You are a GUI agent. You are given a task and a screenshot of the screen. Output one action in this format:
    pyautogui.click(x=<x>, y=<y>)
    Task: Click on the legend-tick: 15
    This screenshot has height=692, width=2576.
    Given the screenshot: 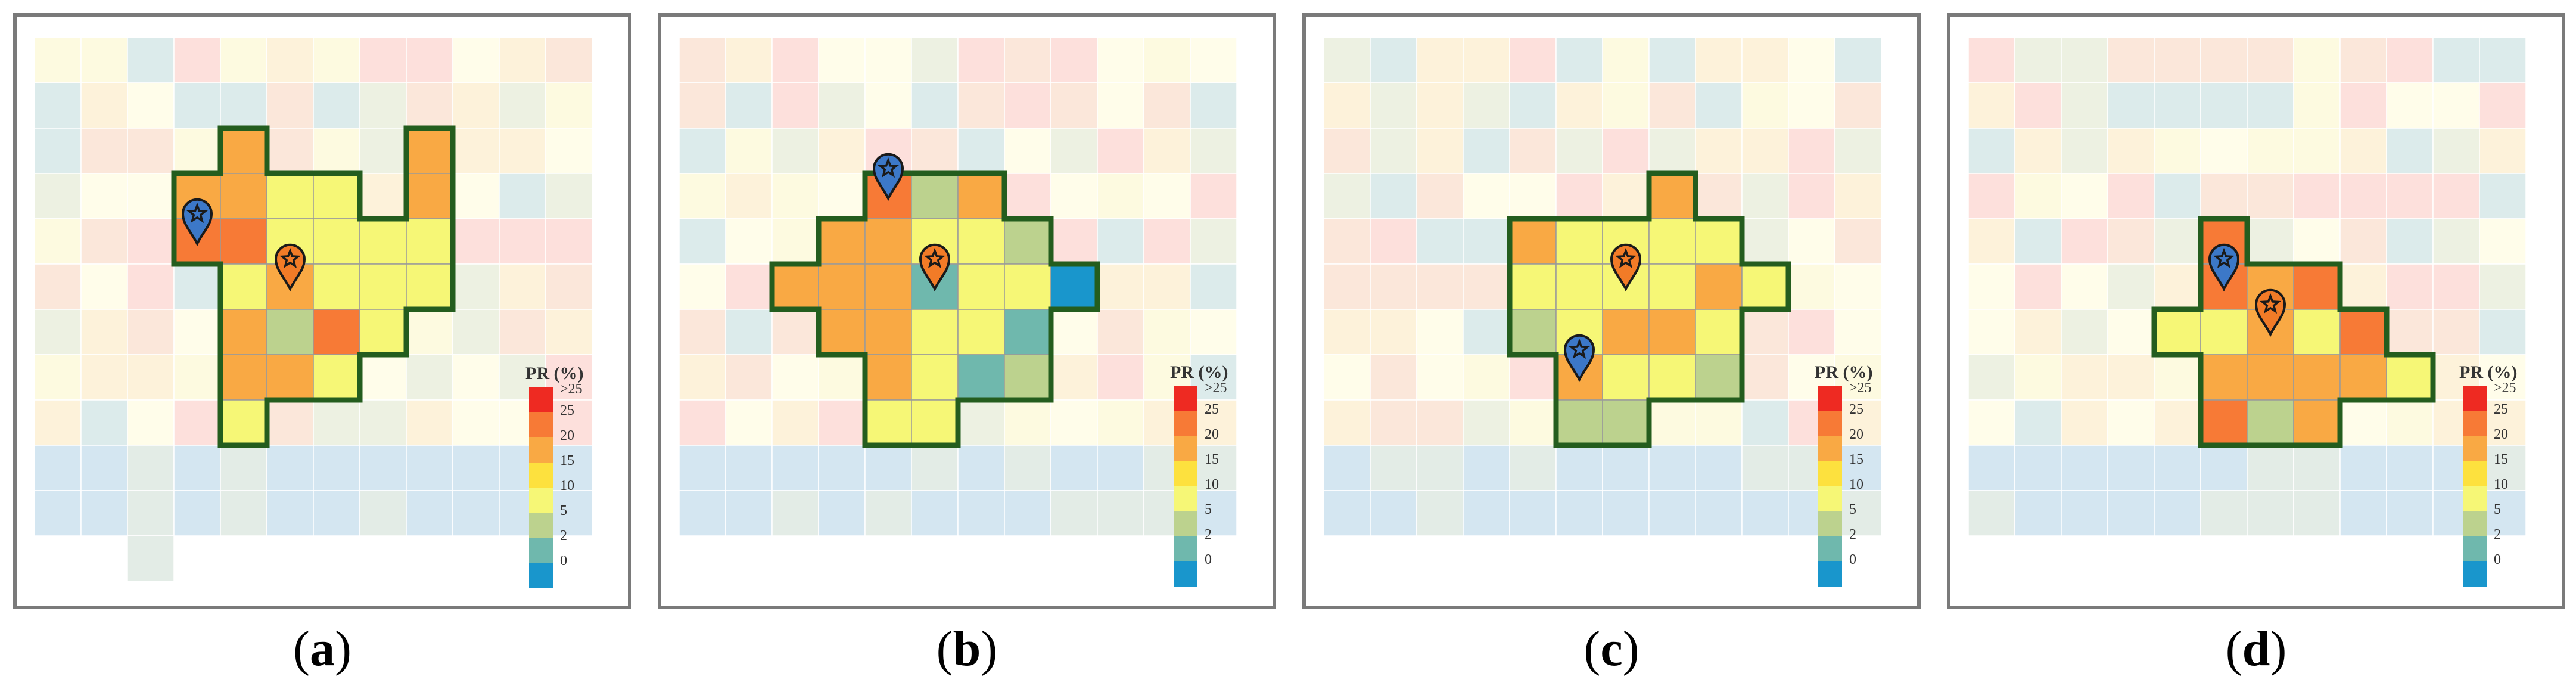 What is the action you would take?
    pyautogui.click(x=2501, y=459)
    